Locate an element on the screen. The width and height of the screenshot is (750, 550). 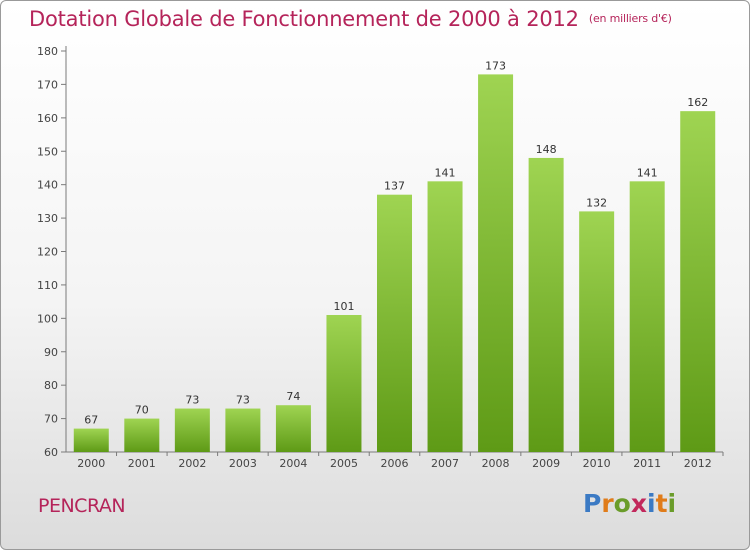
bar-value-label: 173 is located at coordinates (495, 65).